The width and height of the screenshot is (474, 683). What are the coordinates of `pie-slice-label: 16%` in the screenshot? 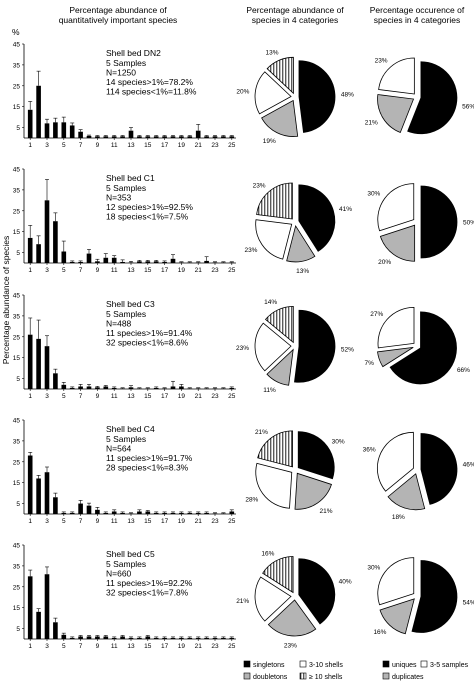 It's located at (379, 632).